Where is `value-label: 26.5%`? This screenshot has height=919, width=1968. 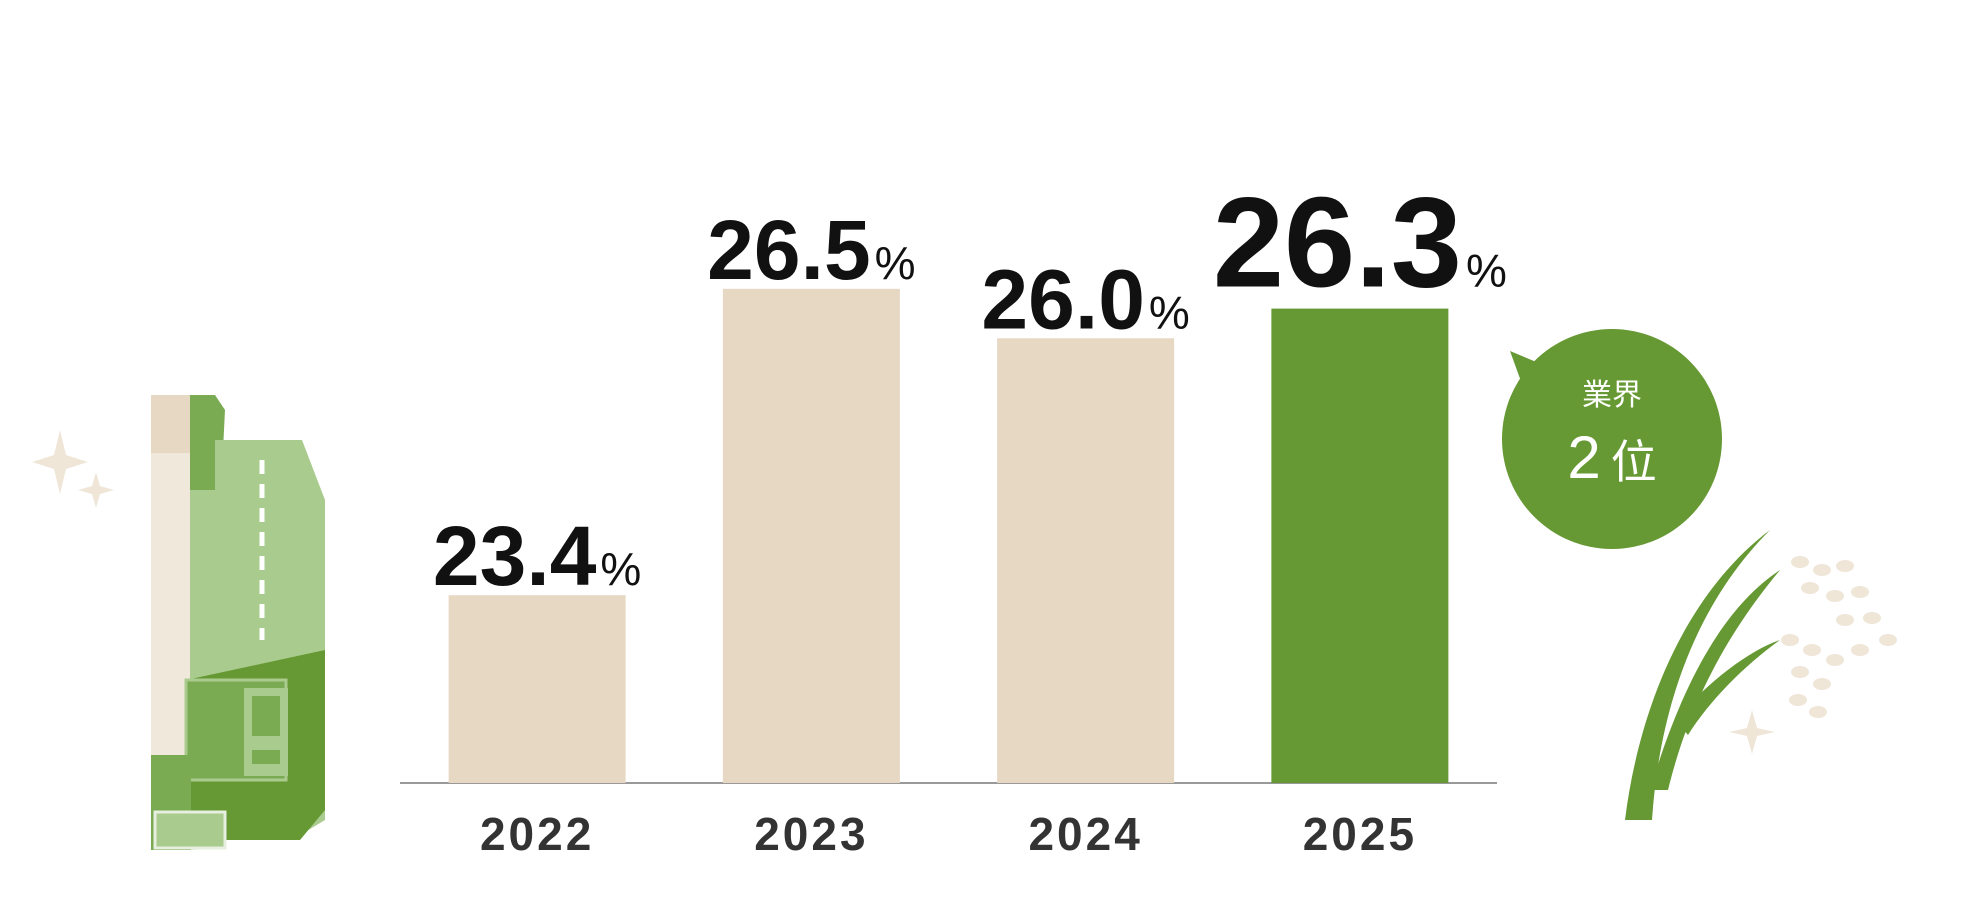 value-label: 26.5% is located at coordinates (811, 250).